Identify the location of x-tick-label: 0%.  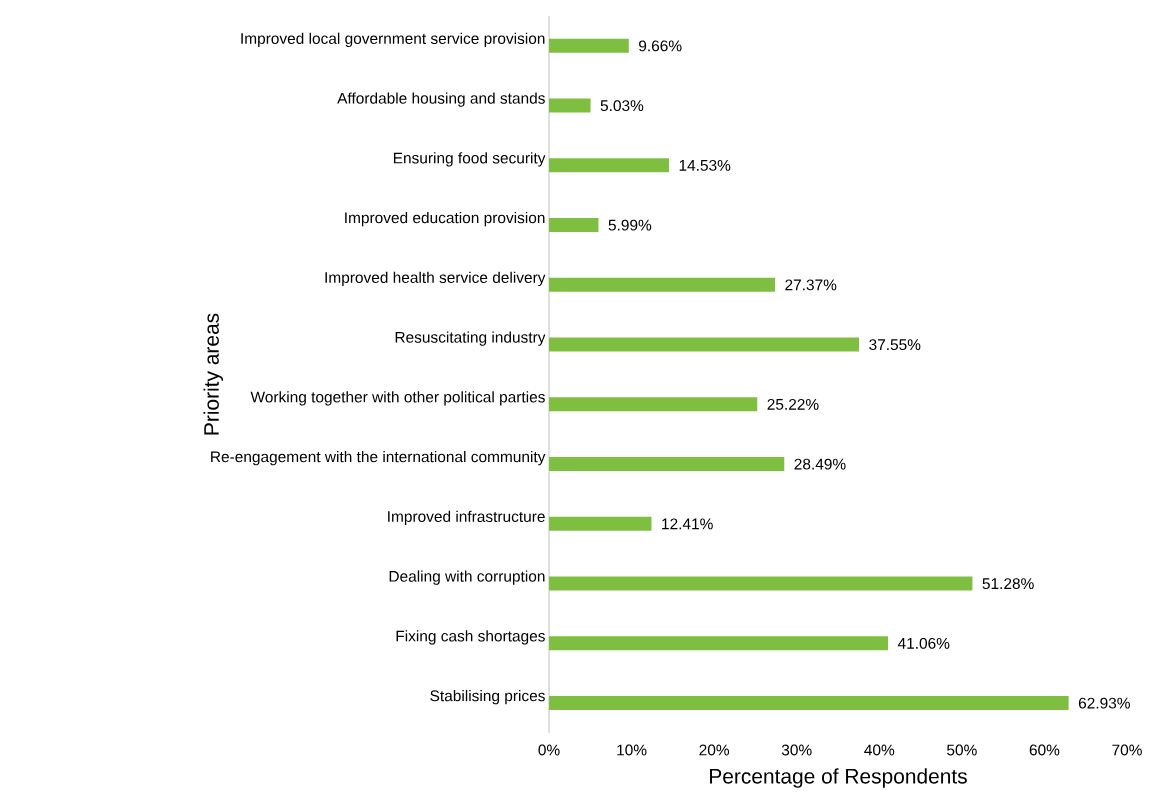
(549, 750).